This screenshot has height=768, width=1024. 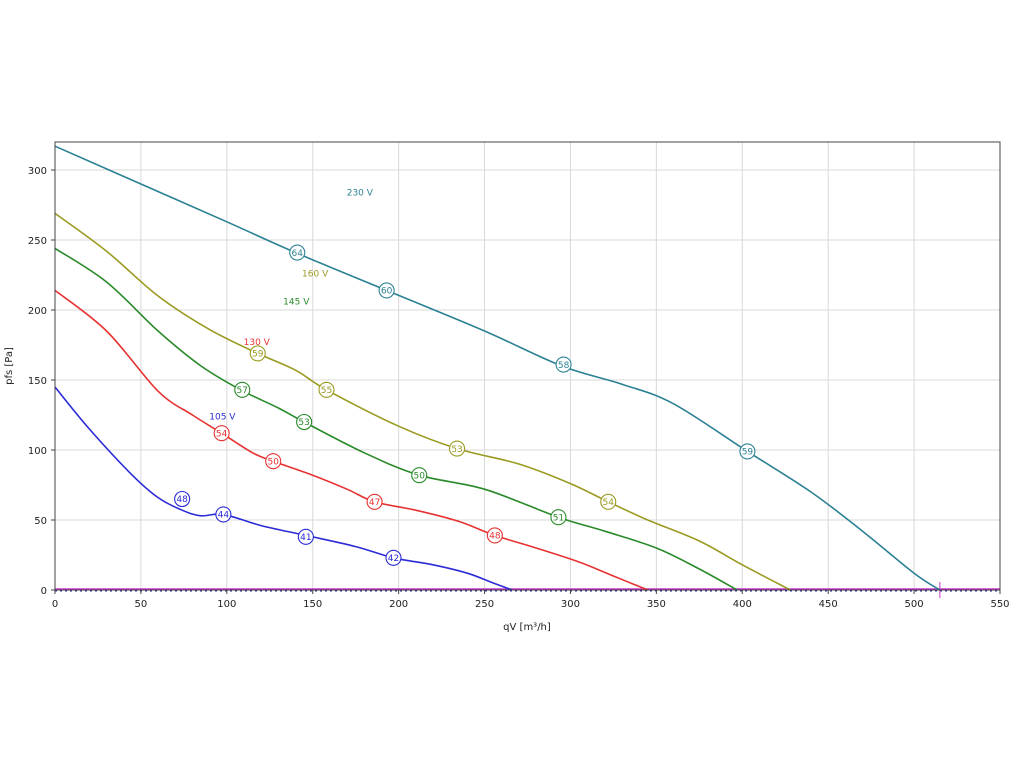 What do you see at coordinates (283, 488) in the screenshot?
I see `series-line-105v` at bounding box center [283, 488].